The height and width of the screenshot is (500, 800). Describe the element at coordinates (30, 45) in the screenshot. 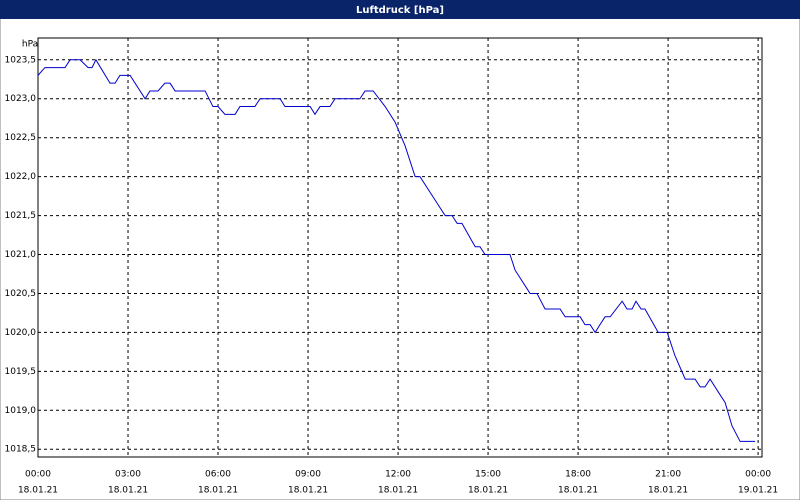

I see `y-unit: hPa` at that location.